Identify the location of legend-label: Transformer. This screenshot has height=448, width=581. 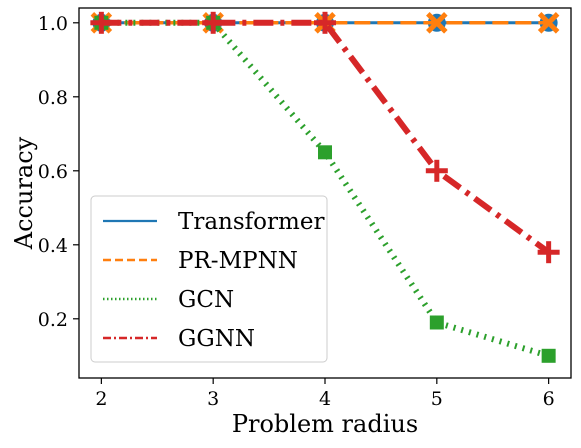
(251, 222).